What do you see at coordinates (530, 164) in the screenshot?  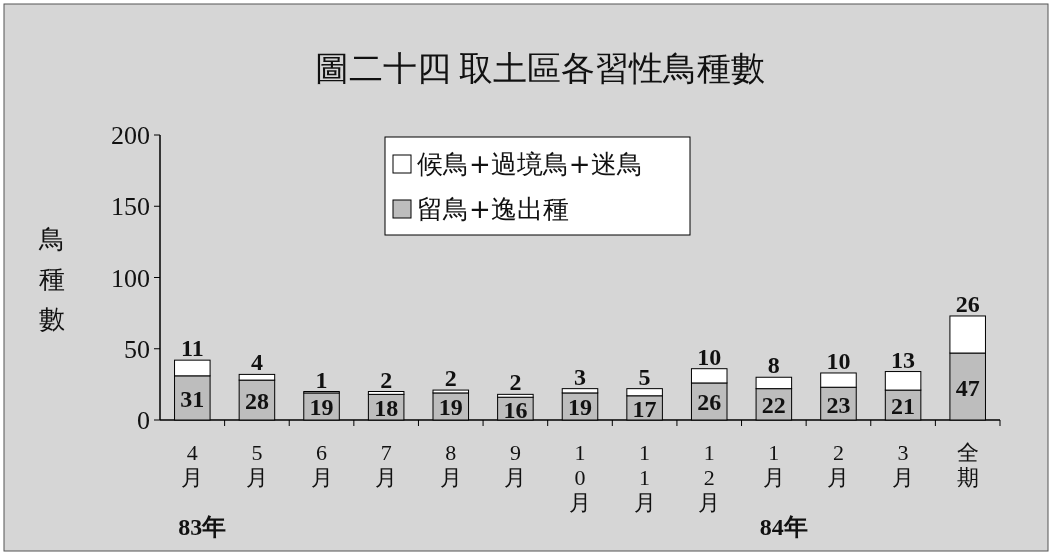 I see `legend-label: 候鳥+過境鳥+迷鳥` at bounding box center [530, 164].